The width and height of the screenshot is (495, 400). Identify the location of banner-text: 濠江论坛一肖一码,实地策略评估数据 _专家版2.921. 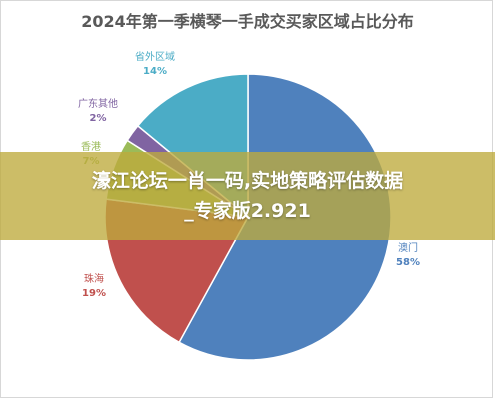
(247, 196).